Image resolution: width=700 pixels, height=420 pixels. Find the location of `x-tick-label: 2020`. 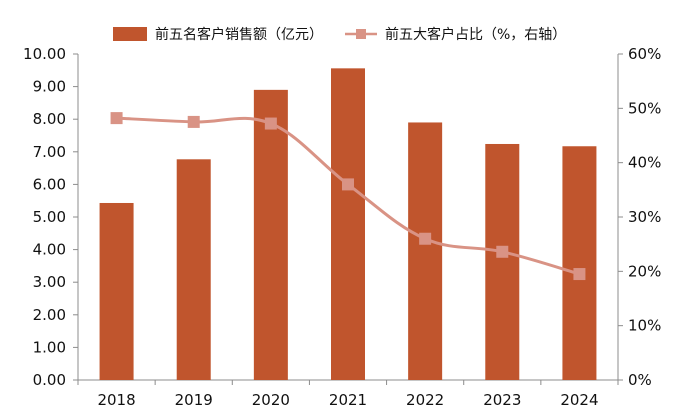

x-tick-label: 2020 is located at coordinates (271, 400).